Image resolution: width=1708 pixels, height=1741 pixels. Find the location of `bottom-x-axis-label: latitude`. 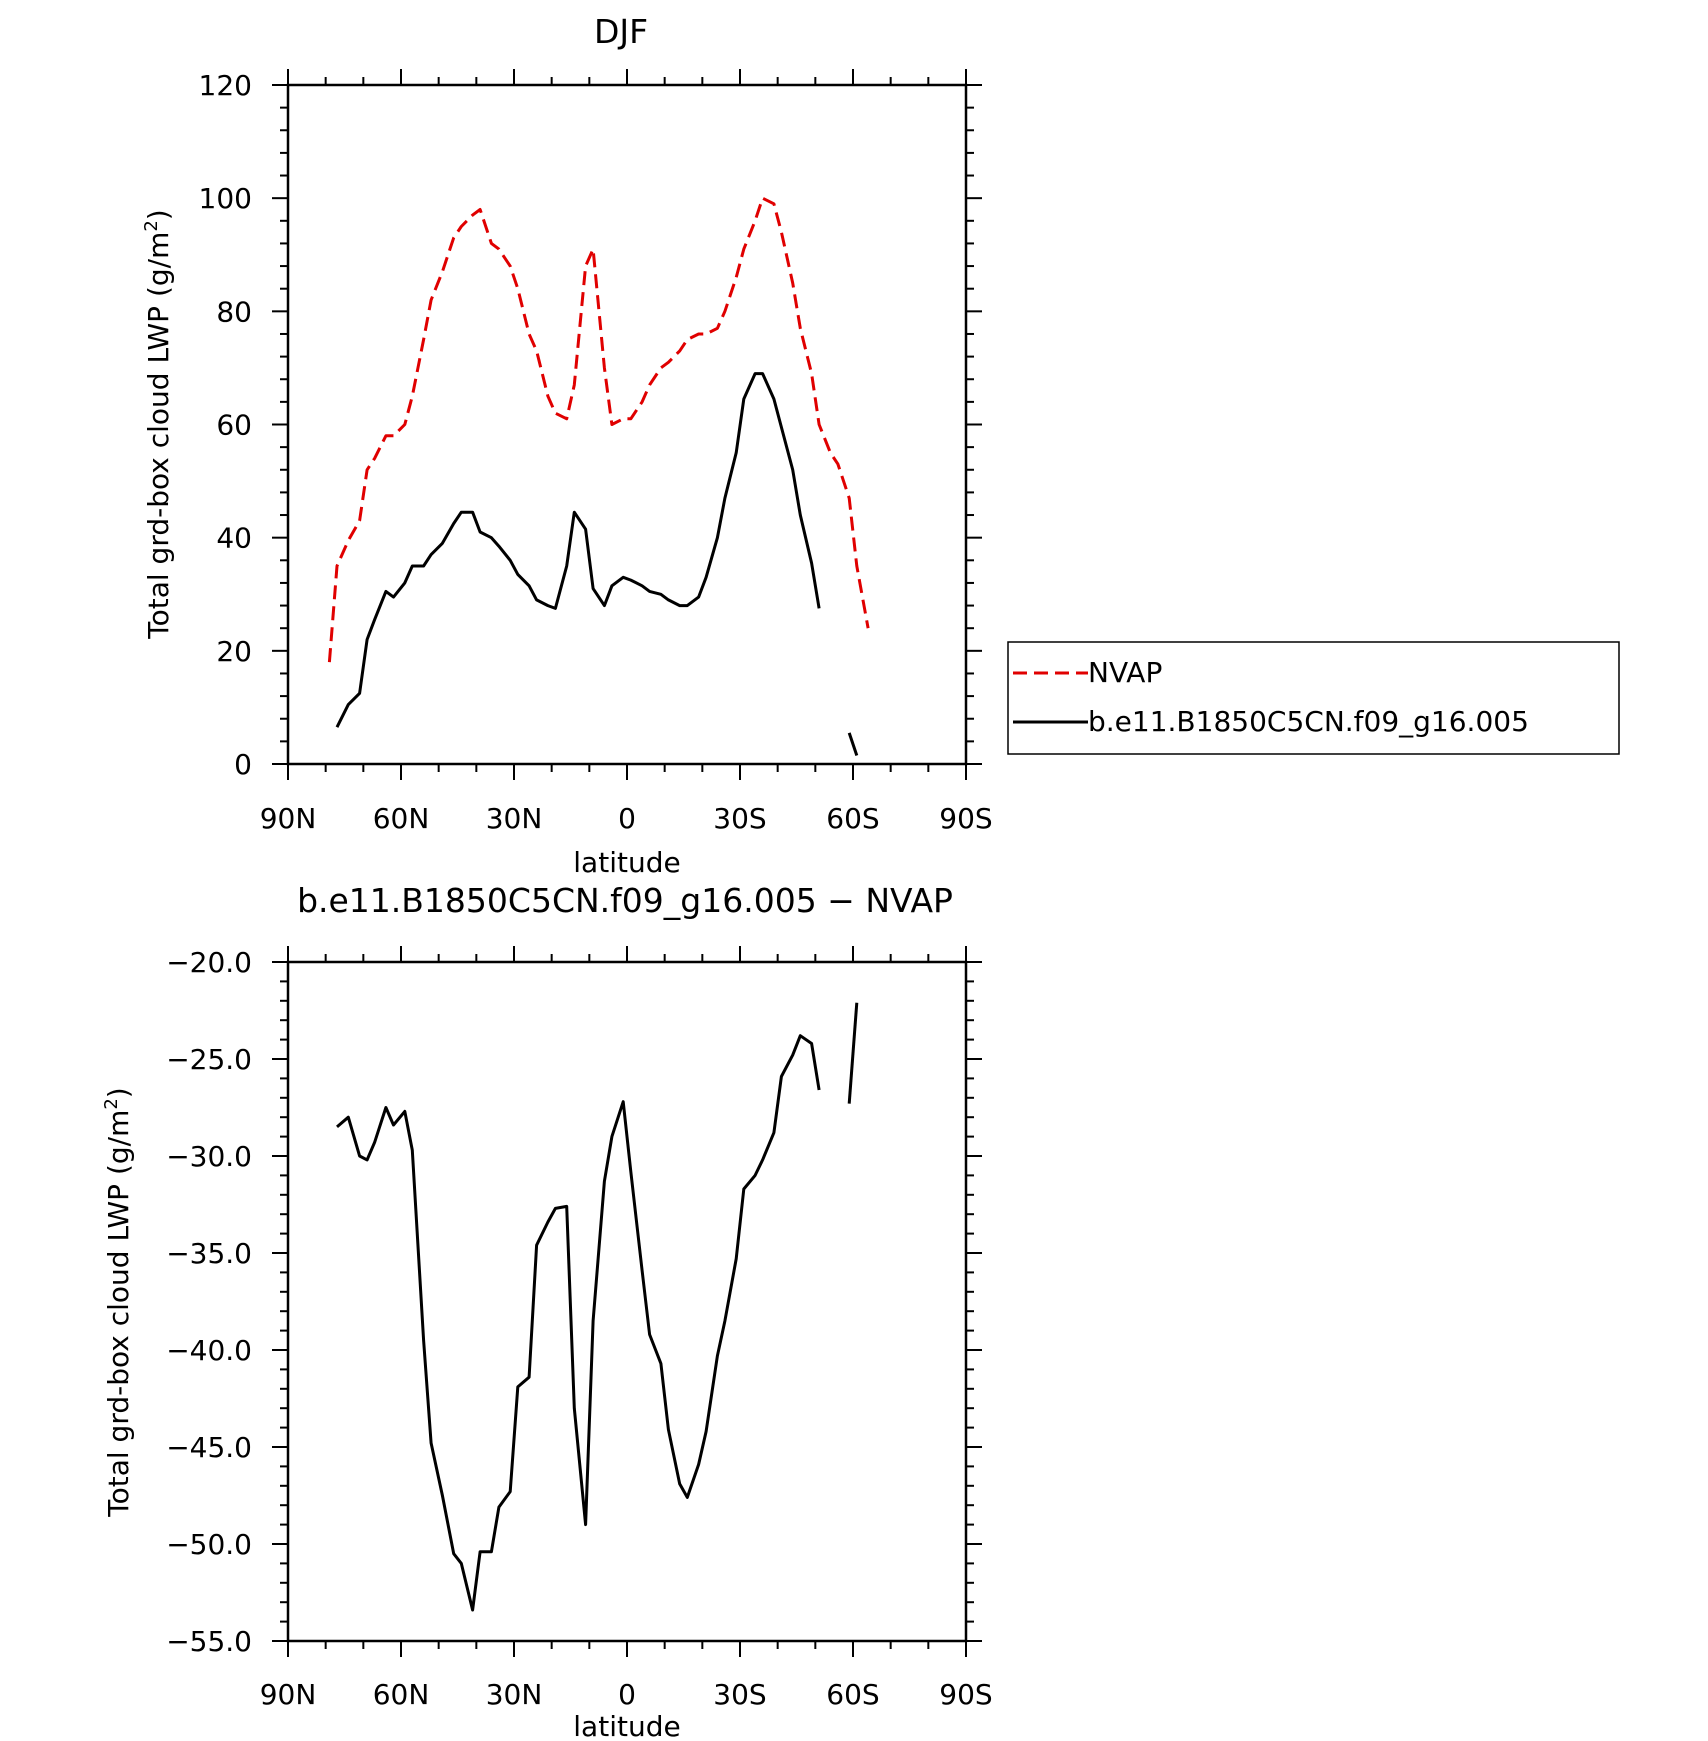

bottom-x-axis-label: latitude is located at coordinates (626, 1725).